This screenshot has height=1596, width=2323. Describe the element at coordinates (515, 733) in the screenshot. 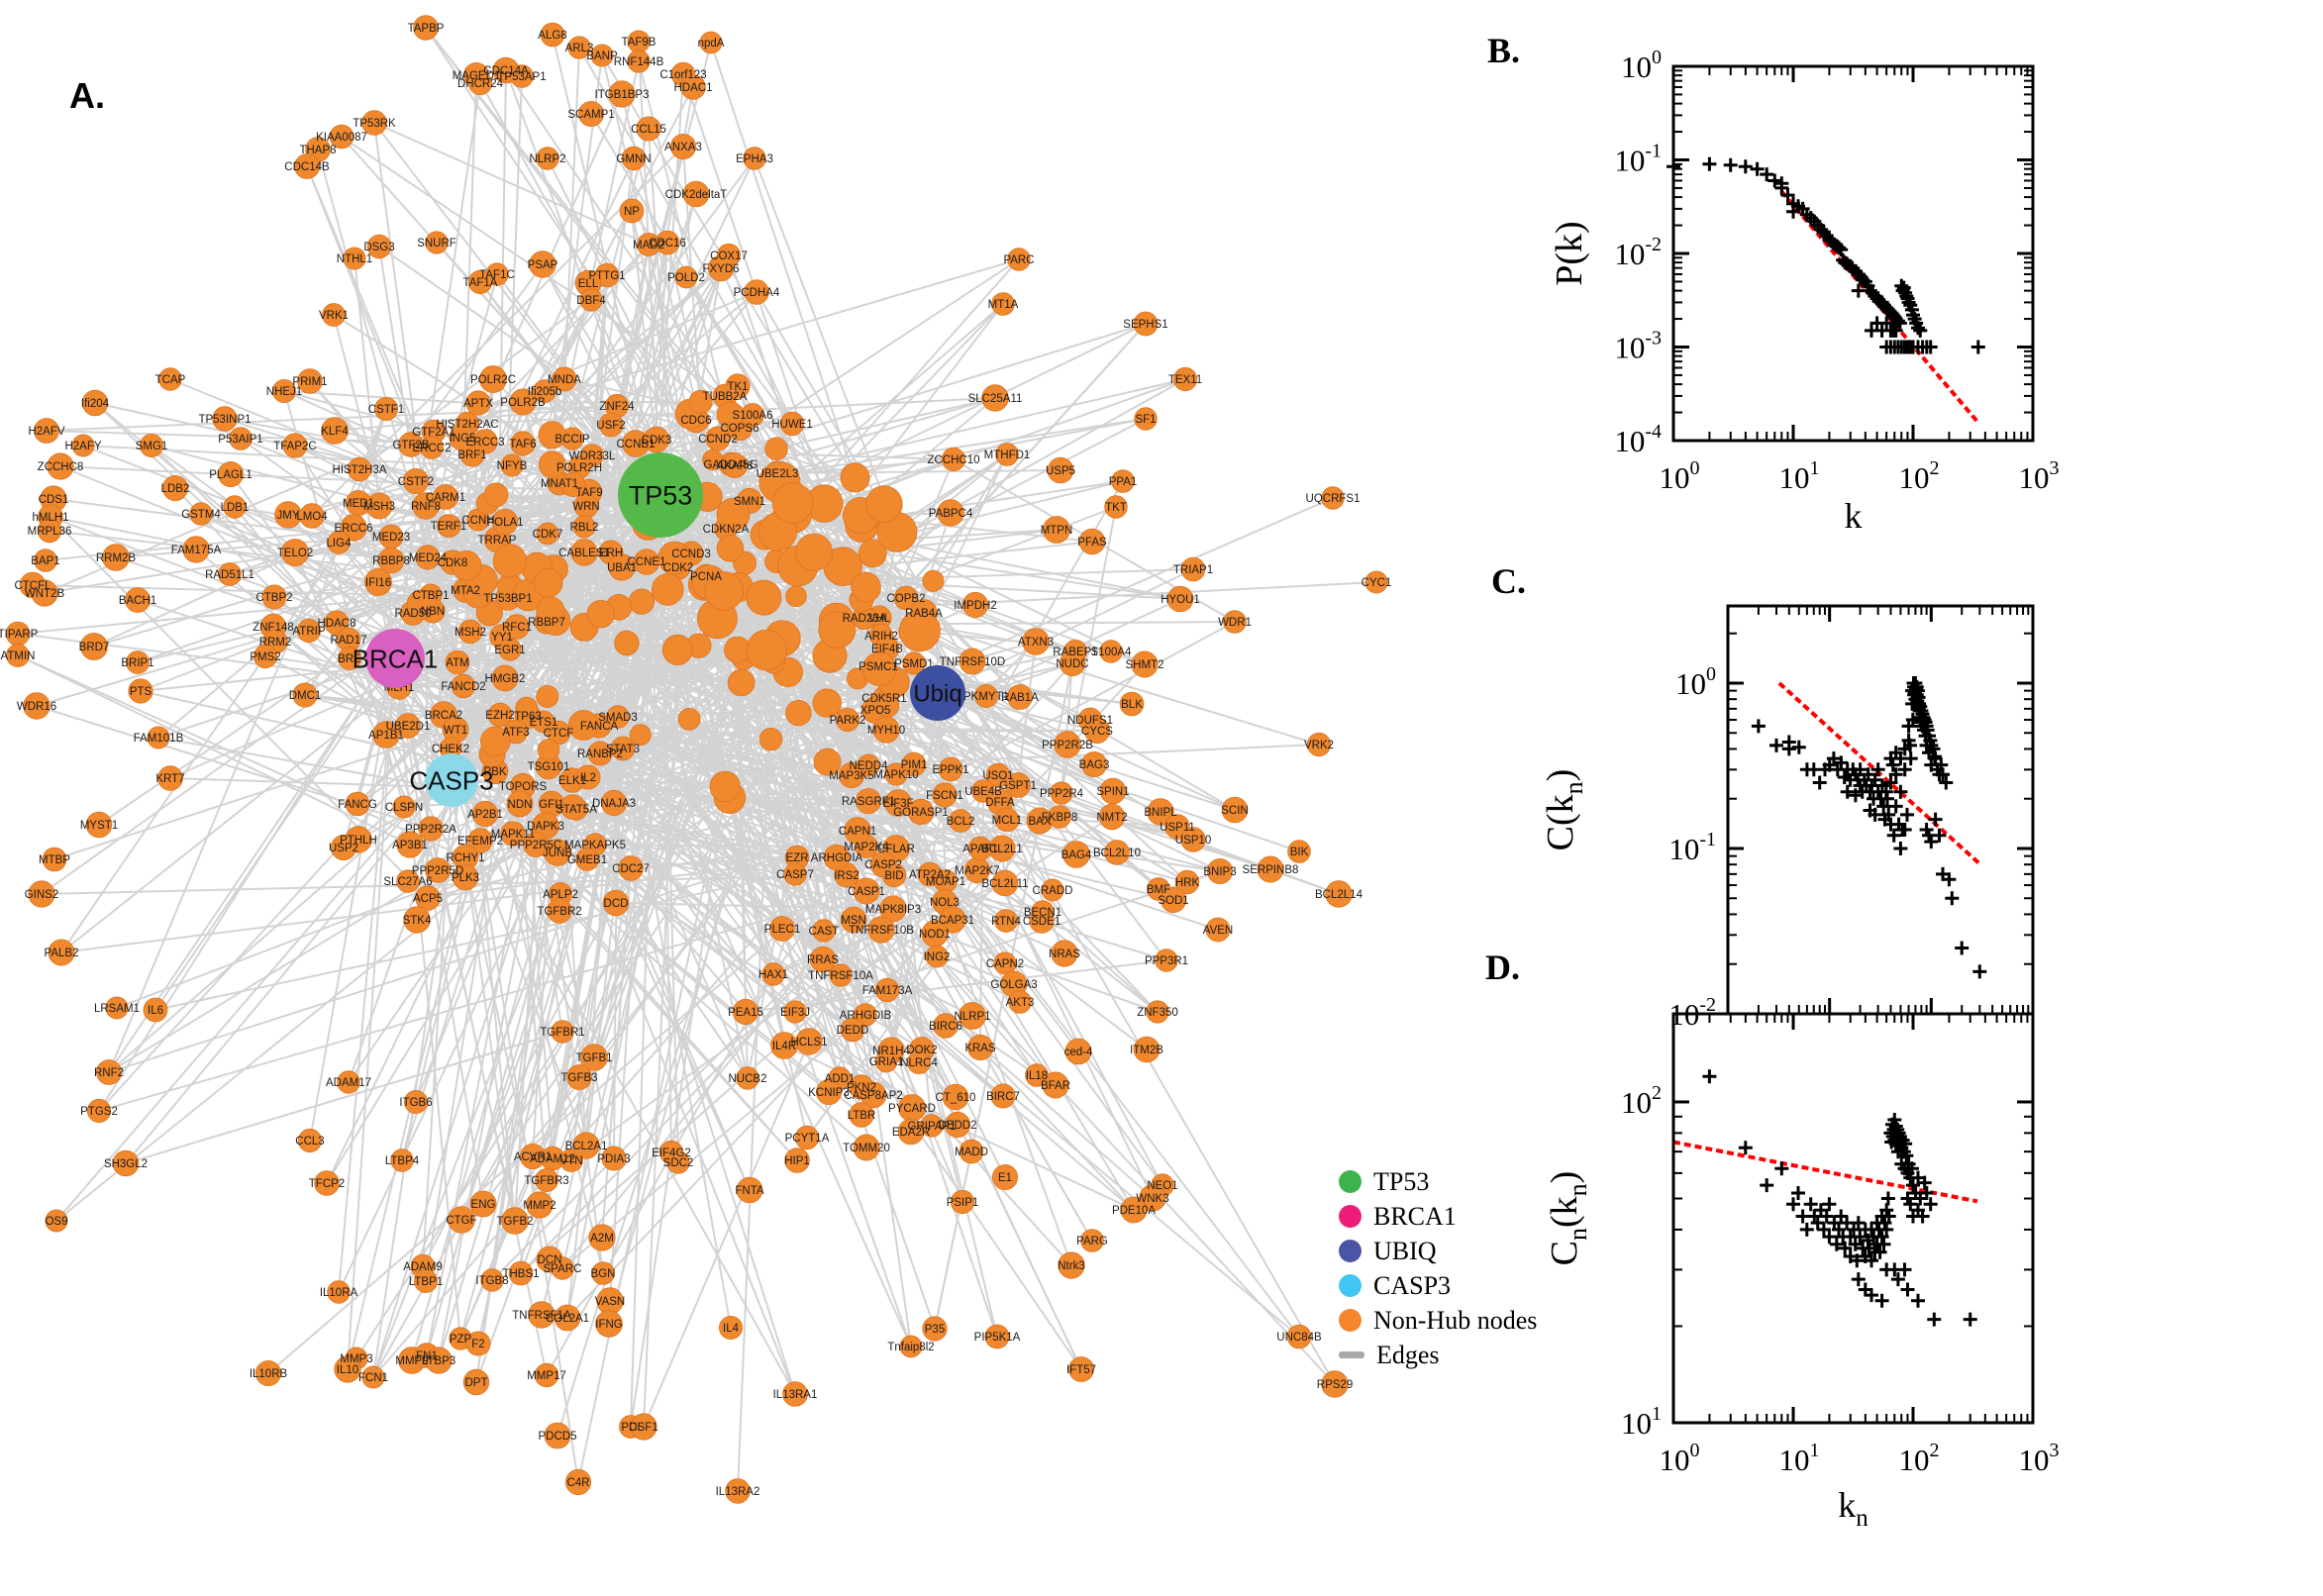

I see `network-node-label: ATF3` at that location.